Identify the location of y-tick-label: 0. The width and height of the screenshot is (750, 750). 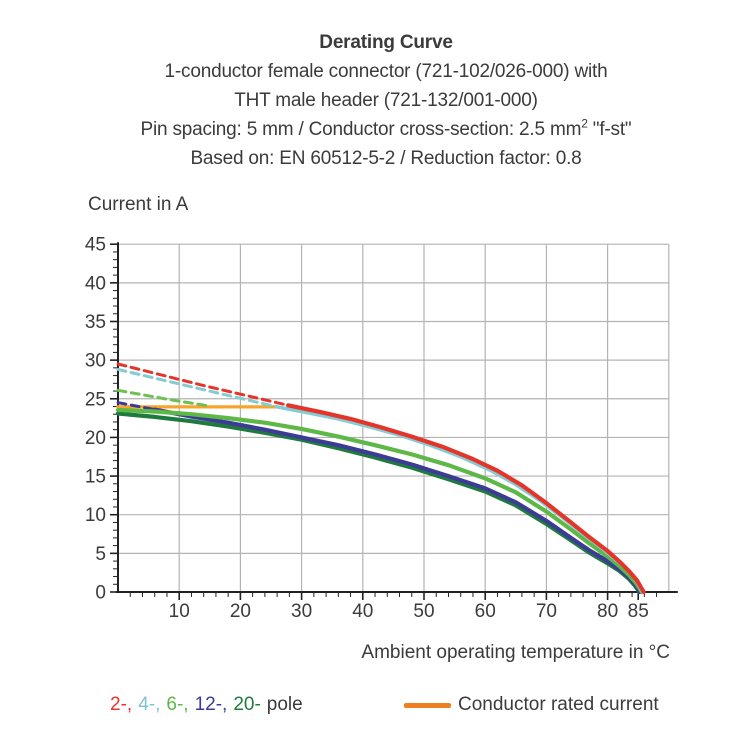
(100, 593).